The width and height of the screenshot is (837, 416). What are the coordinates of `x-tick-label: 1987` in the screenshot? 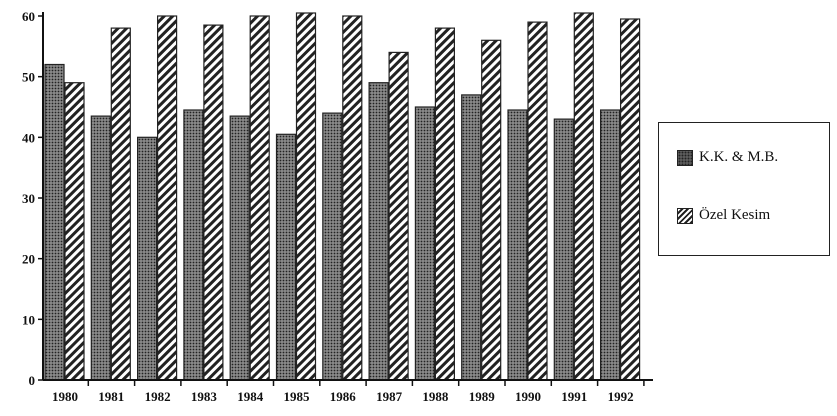 It's located at (389, 396).